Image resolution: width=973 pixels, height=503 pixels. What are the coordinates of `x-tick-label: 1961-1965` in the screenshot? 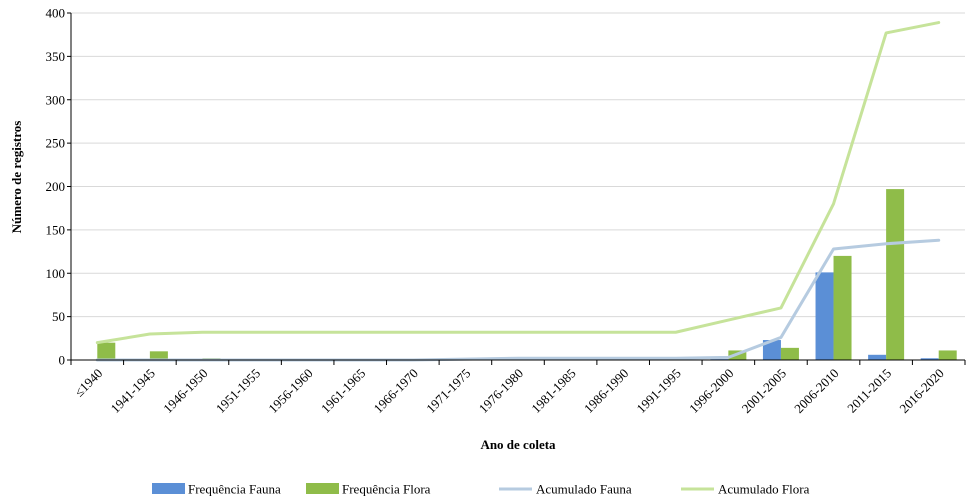 It's located at (343, 391).